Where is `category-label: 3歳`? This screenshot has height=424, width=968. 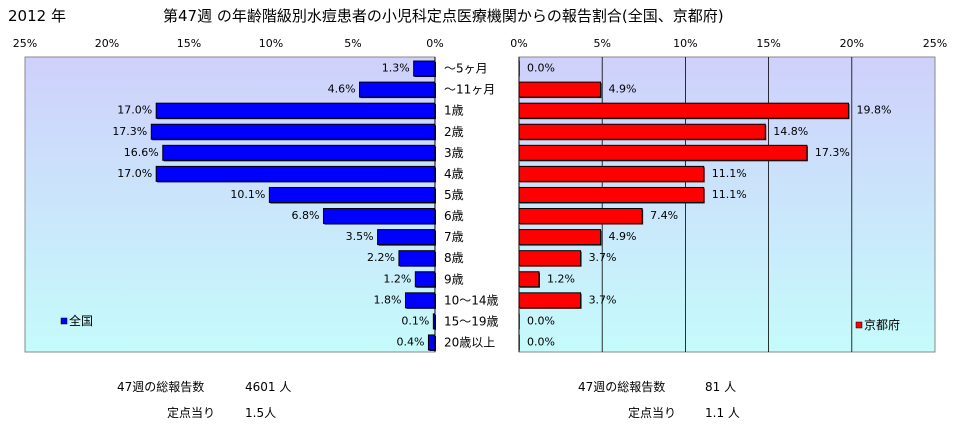
category-label: 3歳 is located at coordinates (454, 153).